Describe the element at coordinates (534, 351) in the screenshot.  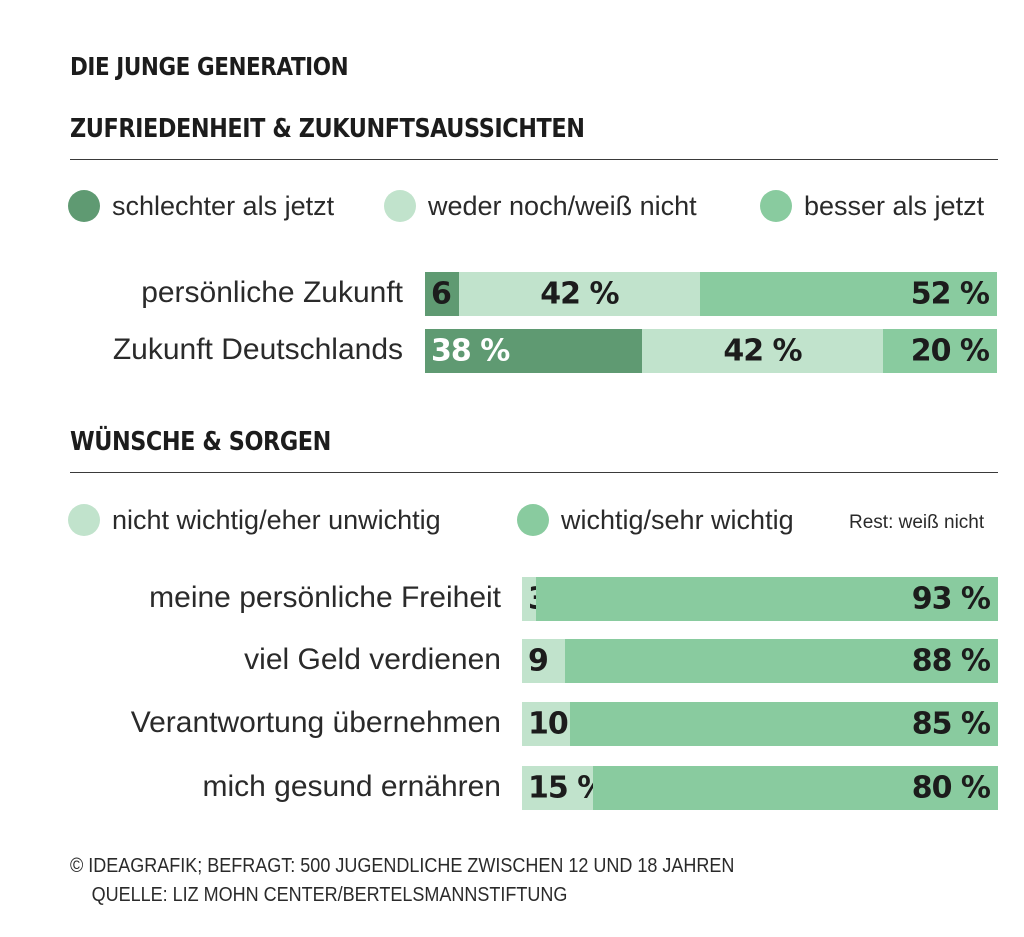
I see `bar-segment: 38 %` at that location.